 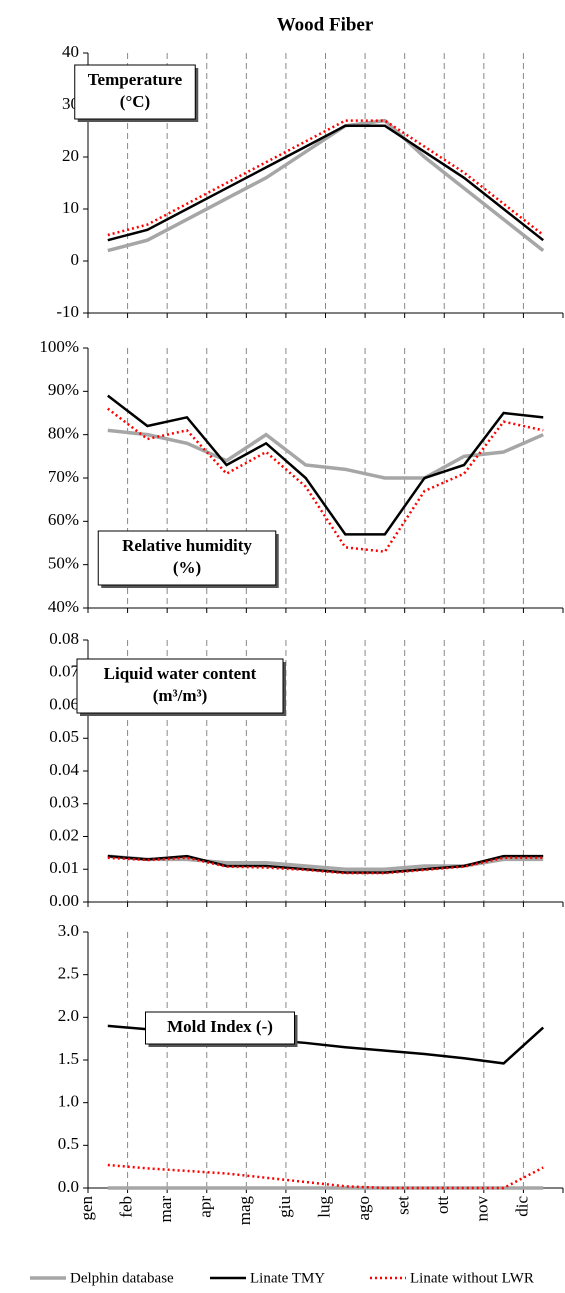 I want to click on y-tick-label: 80%, so click(x=63, y=433).